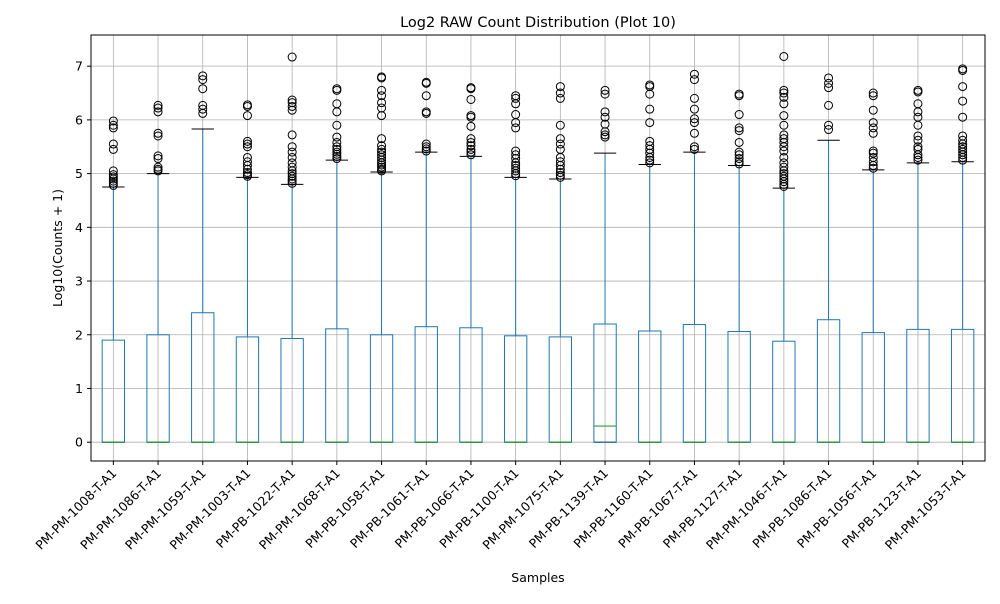 The image size is (1000, 604). What do you see at coordinates (79, 334) in the screenshot?
I see `y-tick-label: 2` at bounding box center [79, 334].